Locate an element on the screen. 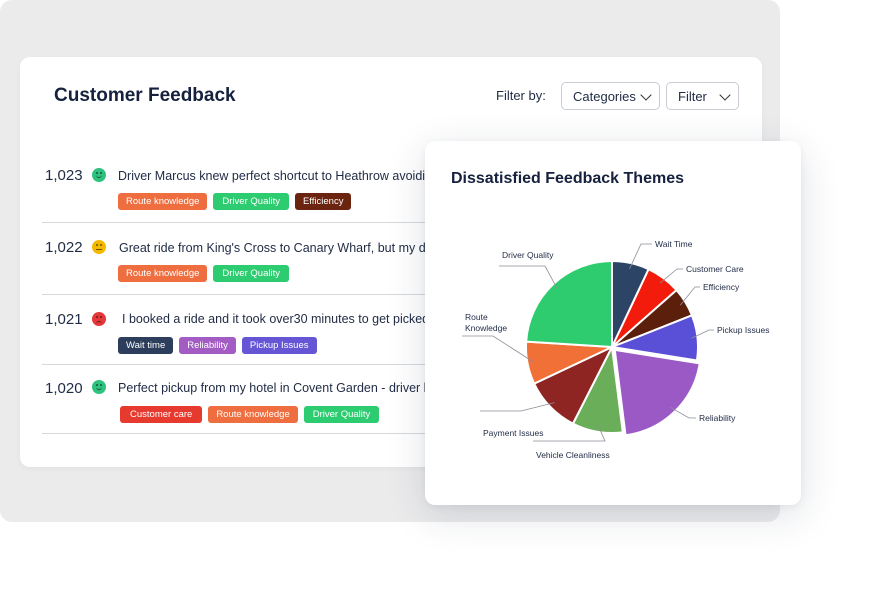 This screenshot has height=600, width=890. tag-wait-time: Wait time is located at coordinates (146, 345).